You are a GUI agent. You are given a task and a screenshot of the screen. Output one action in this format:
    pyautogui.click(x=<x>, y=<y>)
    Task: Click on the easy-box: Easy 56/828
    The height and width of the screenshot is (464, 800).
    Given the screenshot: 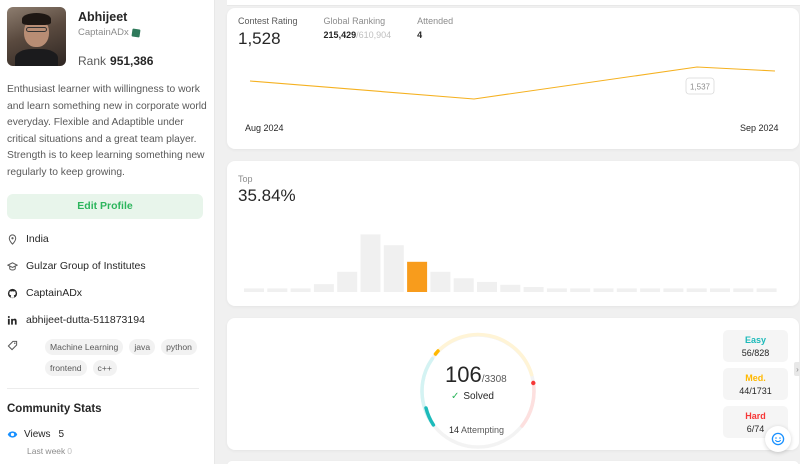 What is the action you would take?
    pyautogui.click(x=755, y=346)
    